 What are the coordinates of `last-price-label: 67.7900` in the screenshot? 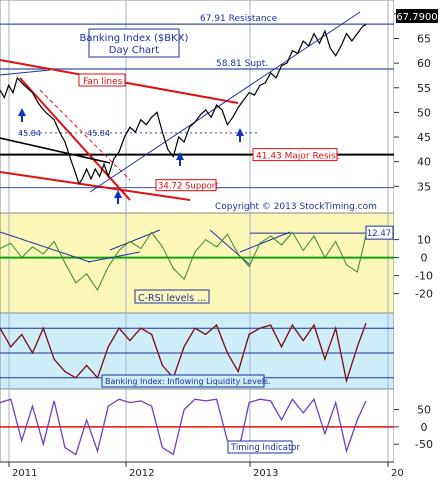 It's located at (416, 17).